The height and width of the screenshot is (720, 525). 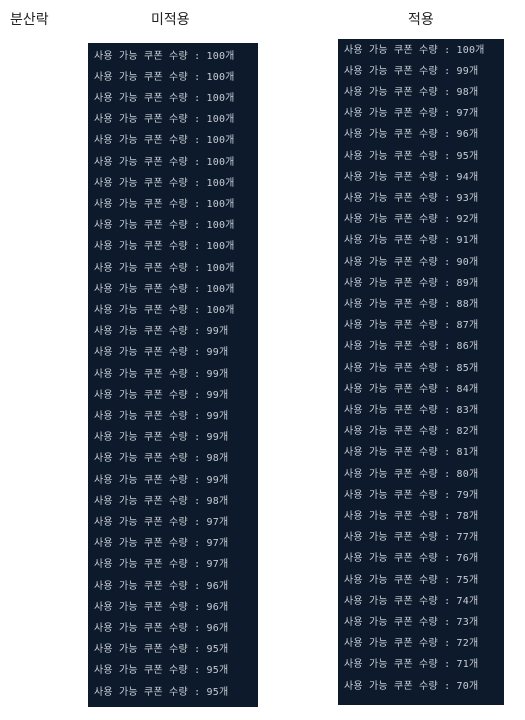 What do you see at coordinates (411, 580) in the screenshot?
I see `console-line: 사용 가능 쿠폰 수량 : 75개` at bounding box center [411, 580].